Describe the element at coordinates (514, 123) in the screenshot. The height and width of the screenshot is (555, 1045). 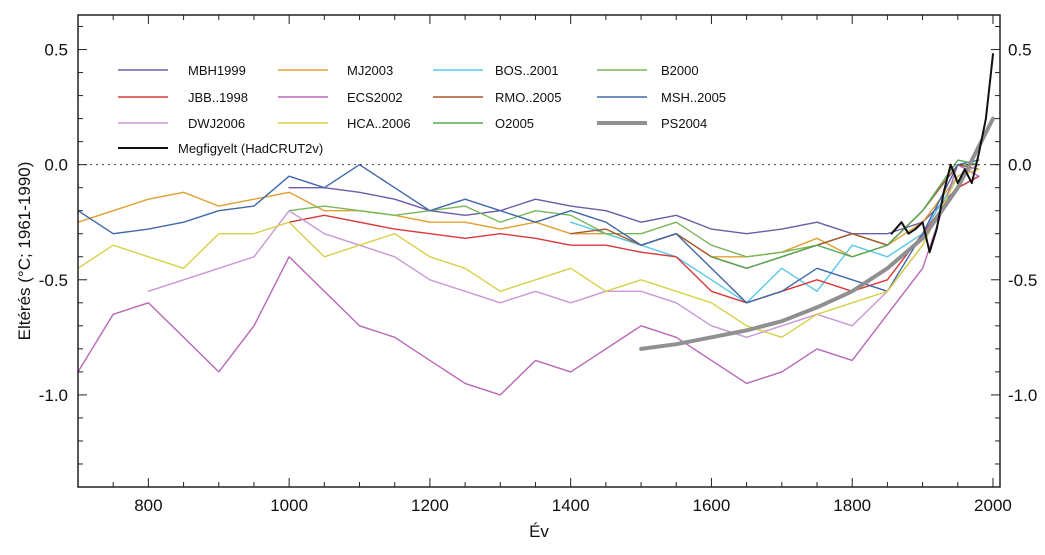
I see `legend-label: O2005` at that location.